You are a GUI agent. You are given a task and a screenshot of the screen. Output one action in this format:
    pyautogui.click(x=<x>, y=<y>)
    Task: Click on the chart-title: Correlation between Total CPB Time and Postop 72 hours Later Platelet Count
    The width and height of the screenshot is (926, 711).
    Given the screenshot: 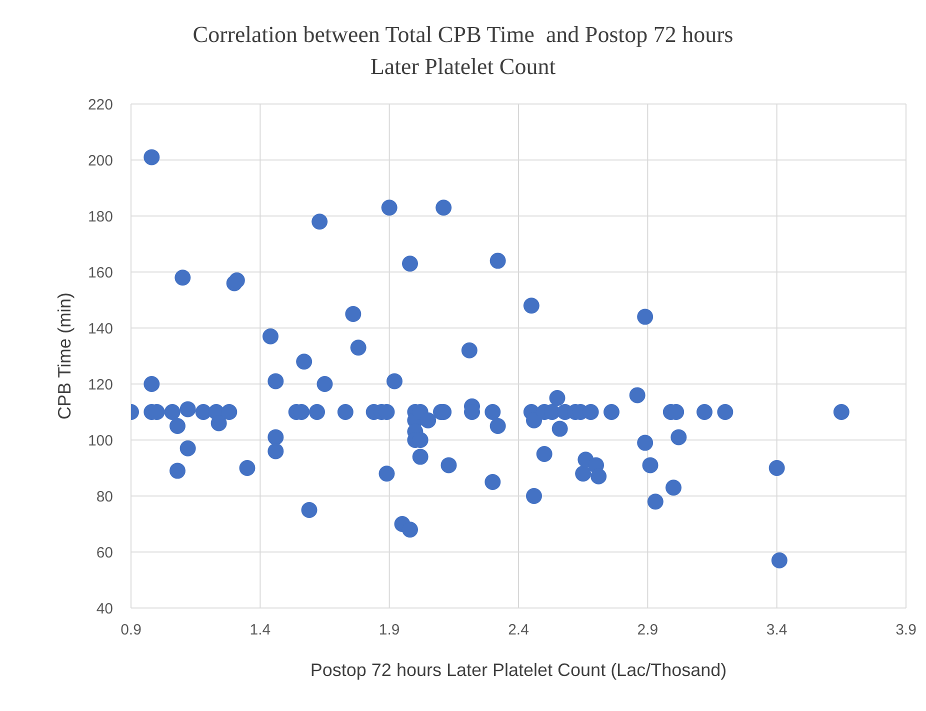 What is the action you would take?
    pyautogui.click(x=463, y=50)
    